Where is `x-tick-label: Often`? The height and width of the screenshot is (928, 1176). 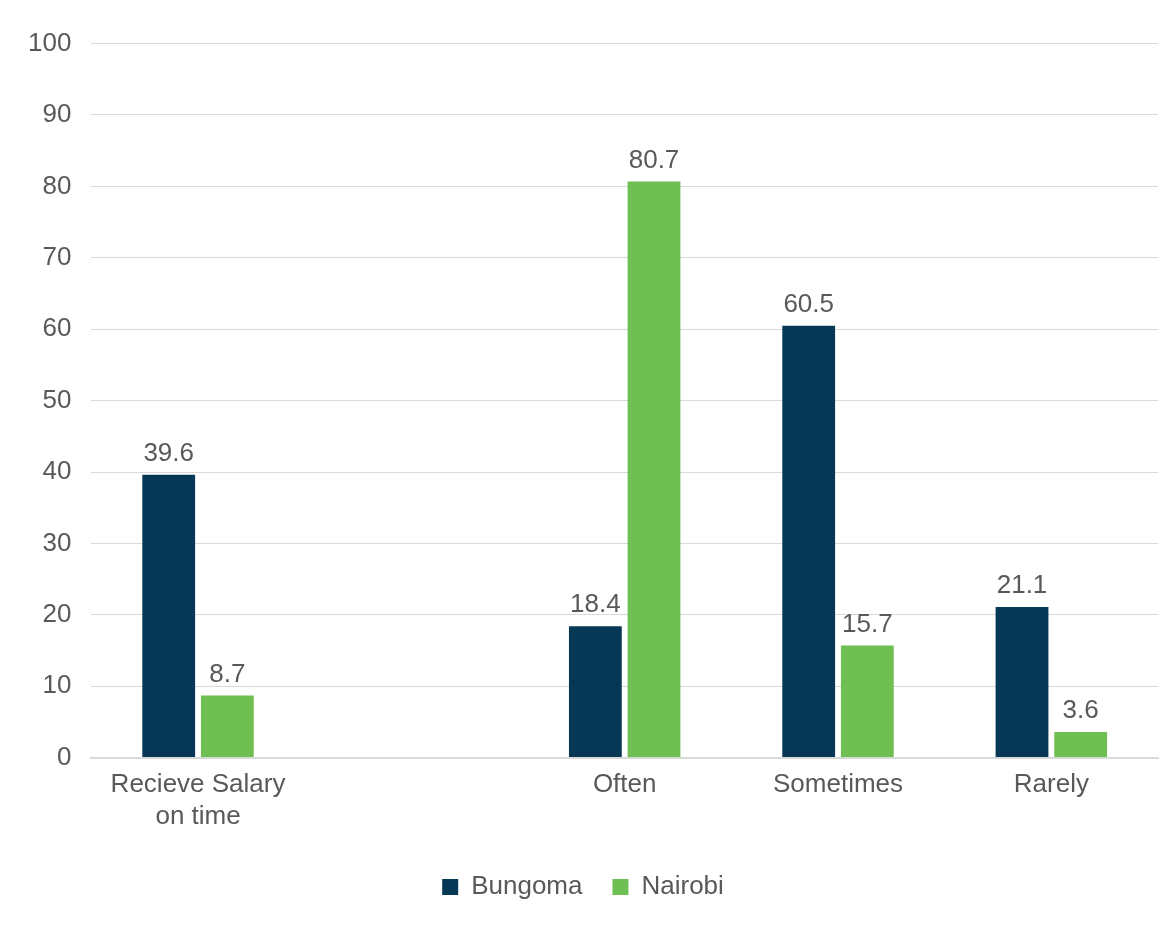 x-tick-label: Often is located at coordinates (624, 783).